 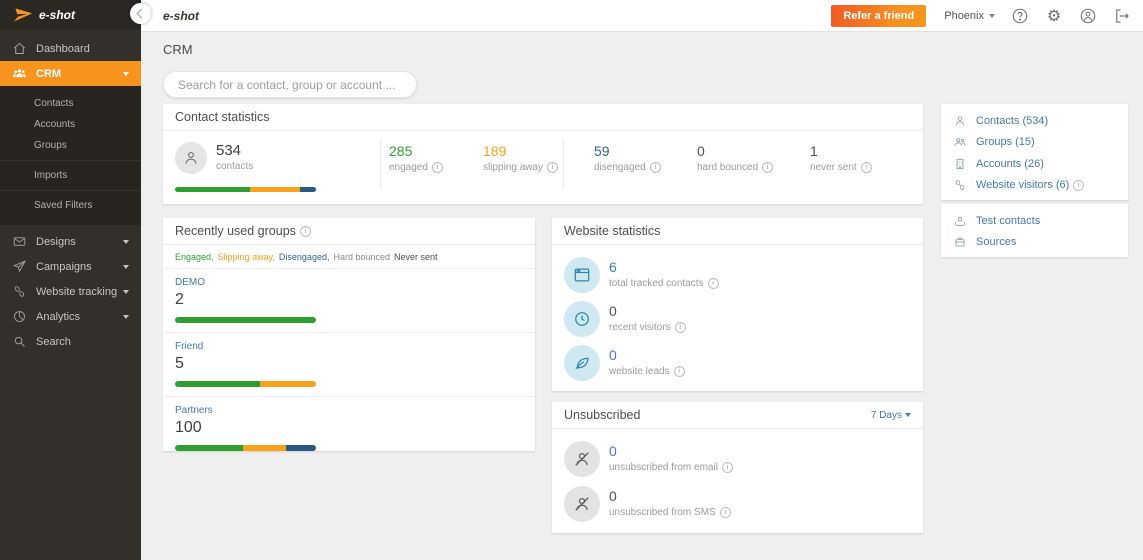 What do you see at coordinates (613, 267) in the screenshot?
I see `stat-value: 6` at bounding box center [613, 267].